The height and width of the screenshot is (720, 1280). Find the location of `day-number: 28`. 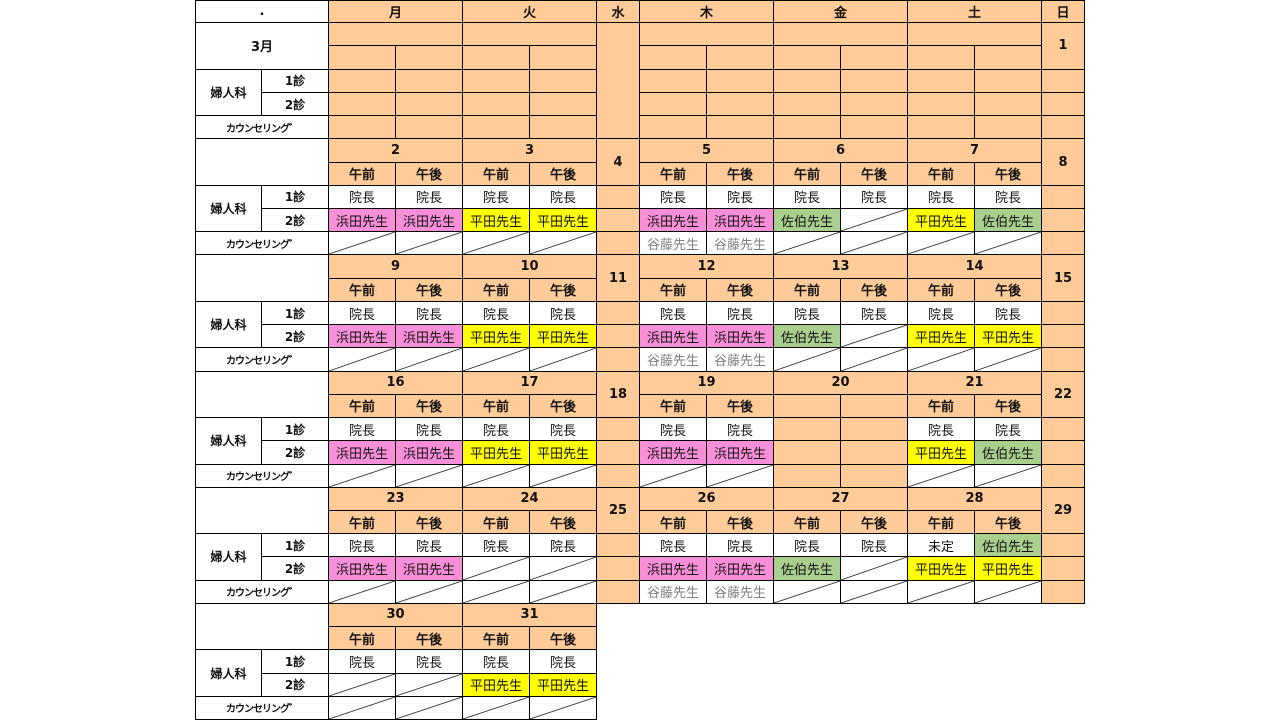

day-number: 28 is located at coordinates (975, 499).